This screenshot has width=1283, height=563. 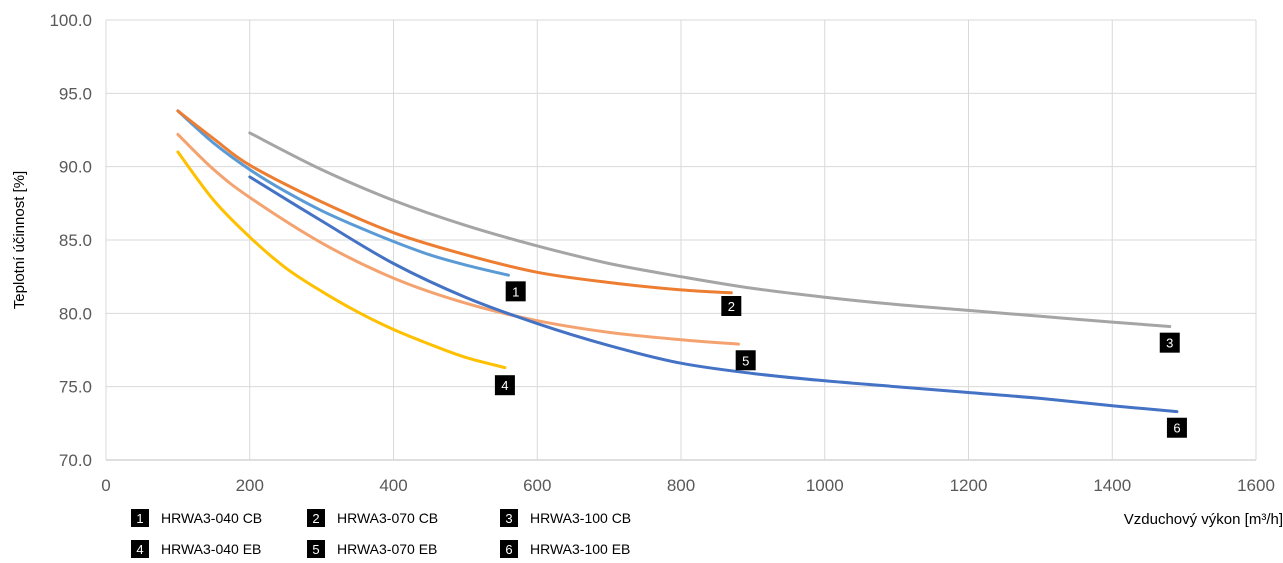 I want to click on legend-entry-label: HRWA3-040 CB, so click(x=211, y=518).